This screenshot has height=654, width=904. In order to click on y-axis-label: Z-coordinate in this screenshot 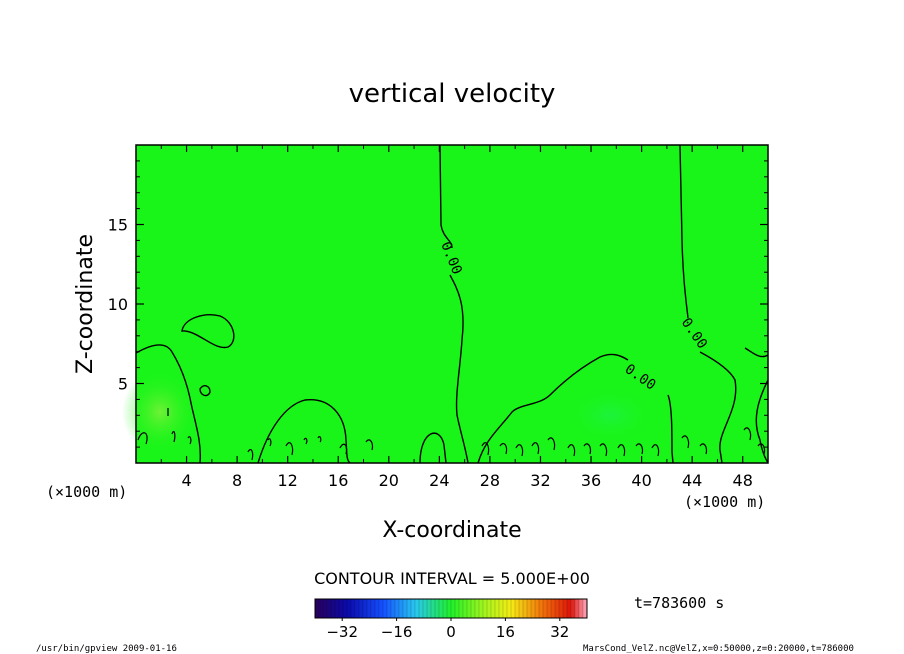, I will do `click(85, 304)`.